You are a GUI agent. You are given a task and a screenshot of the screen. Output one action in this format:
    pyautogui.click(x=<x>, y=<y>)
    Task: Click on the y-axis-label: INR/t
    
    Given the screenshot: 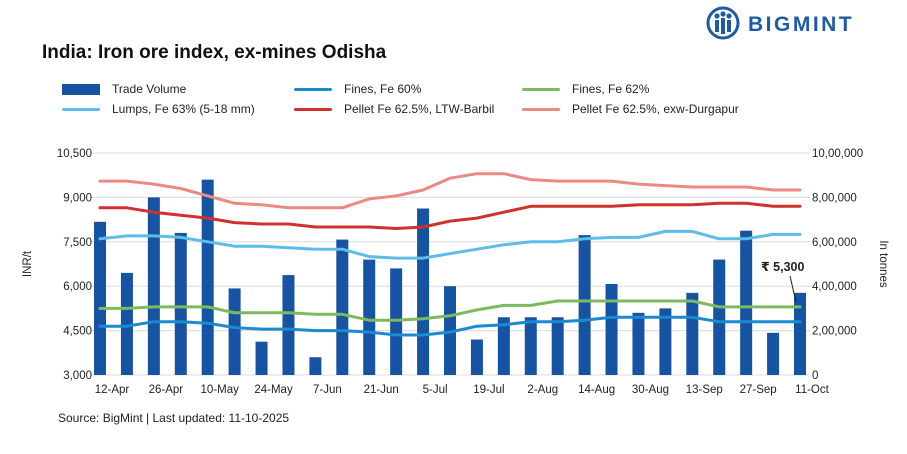 What is the action you would take?
    pyautogui.click(x=28, y=263)
    